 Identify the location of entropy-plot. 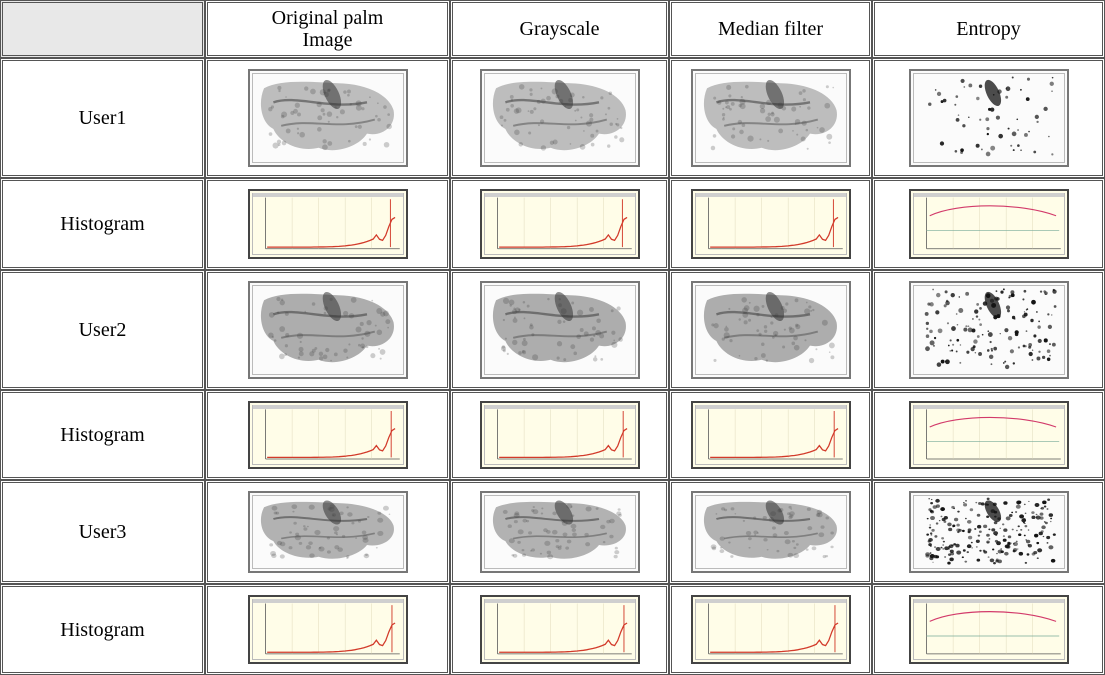
(989, 629).